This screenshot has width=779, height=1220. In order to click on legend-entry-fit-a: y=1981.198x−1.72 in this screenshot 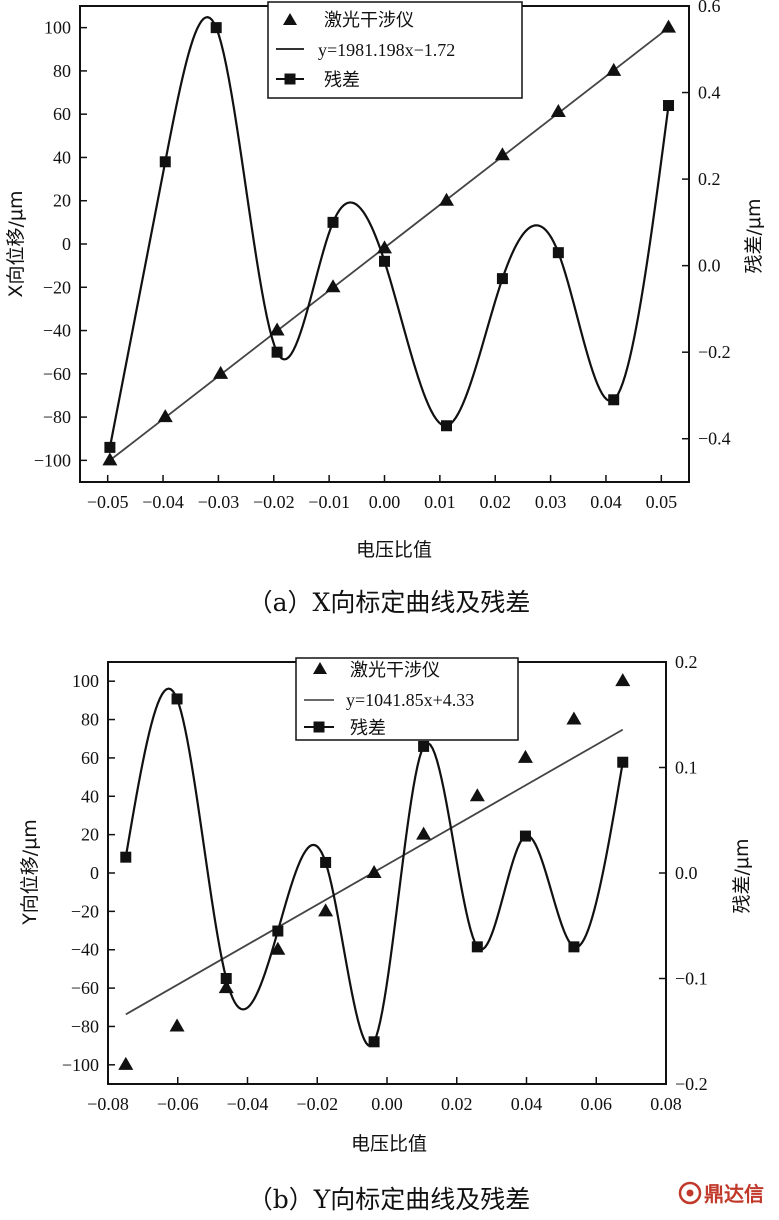, I will do `click(386, 50)`.